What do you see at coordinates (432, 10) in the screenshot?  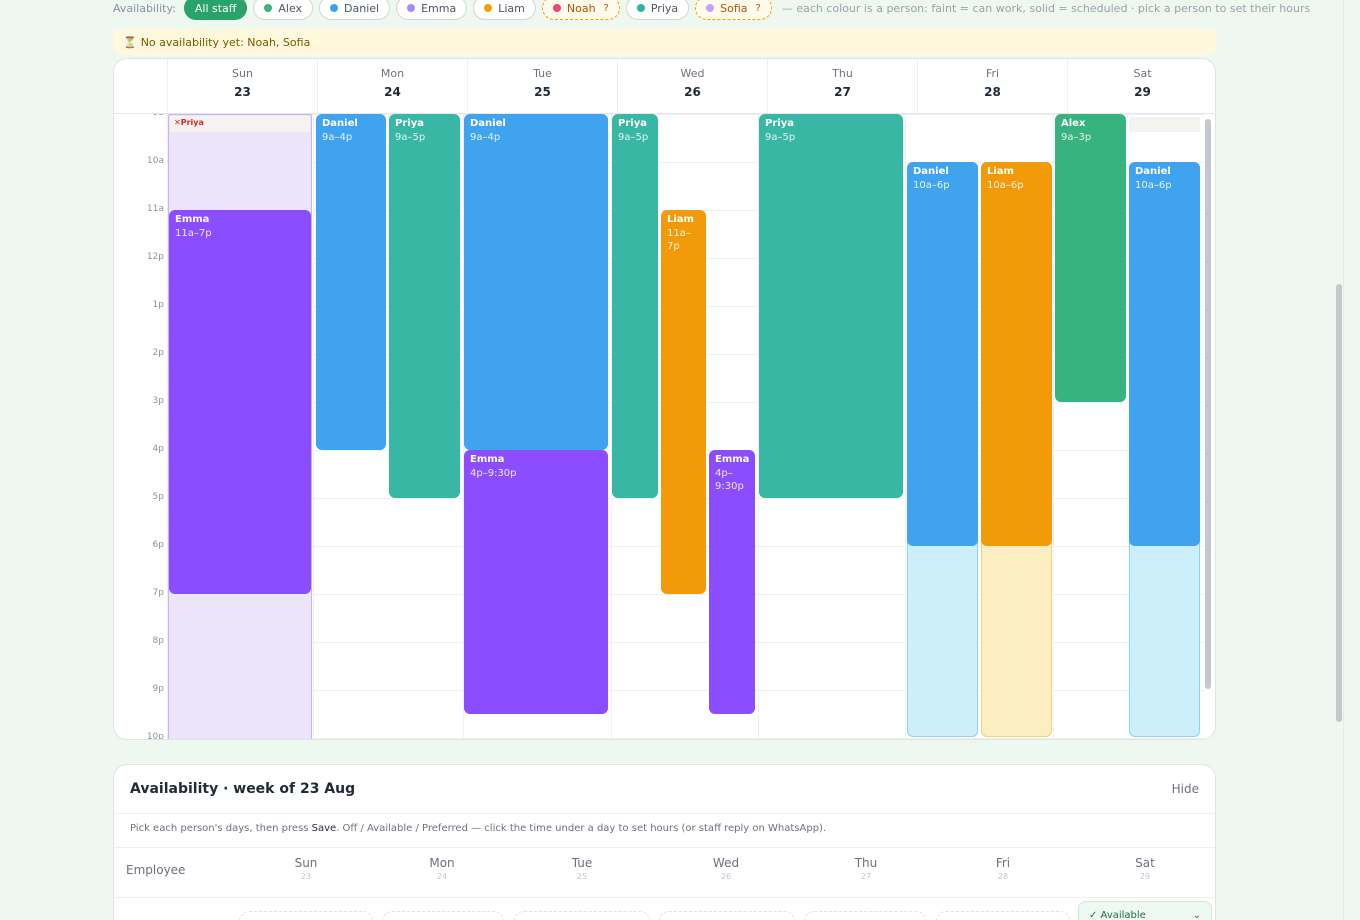 I see `chip-emma: Emma` at bounding box center [432, 10].